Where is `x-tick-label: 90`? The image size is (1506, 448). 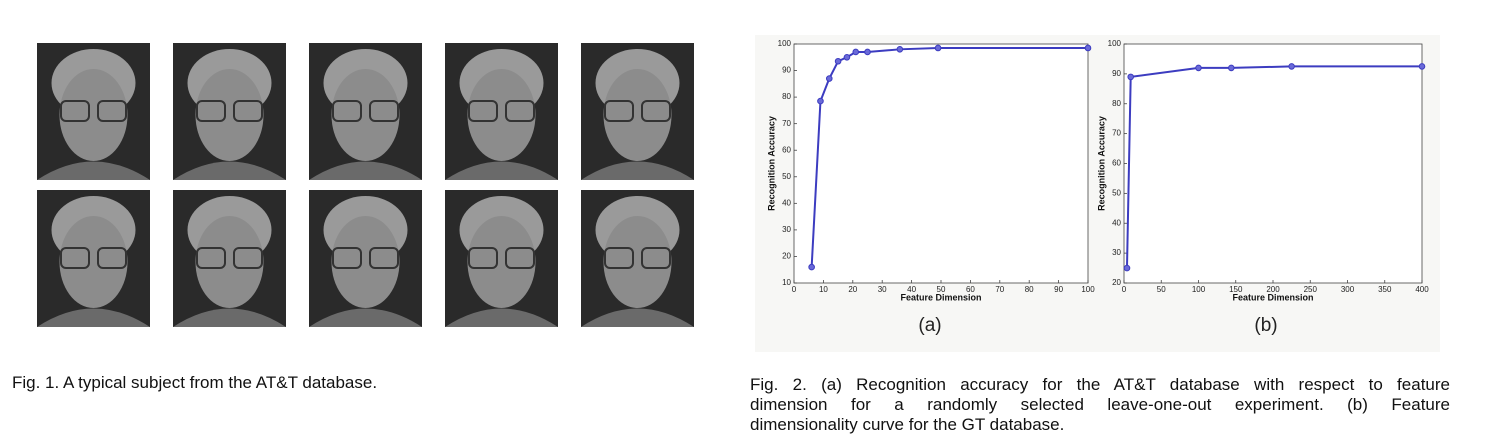
x-tick-label: 90 is located at coordinates (1058, 289).